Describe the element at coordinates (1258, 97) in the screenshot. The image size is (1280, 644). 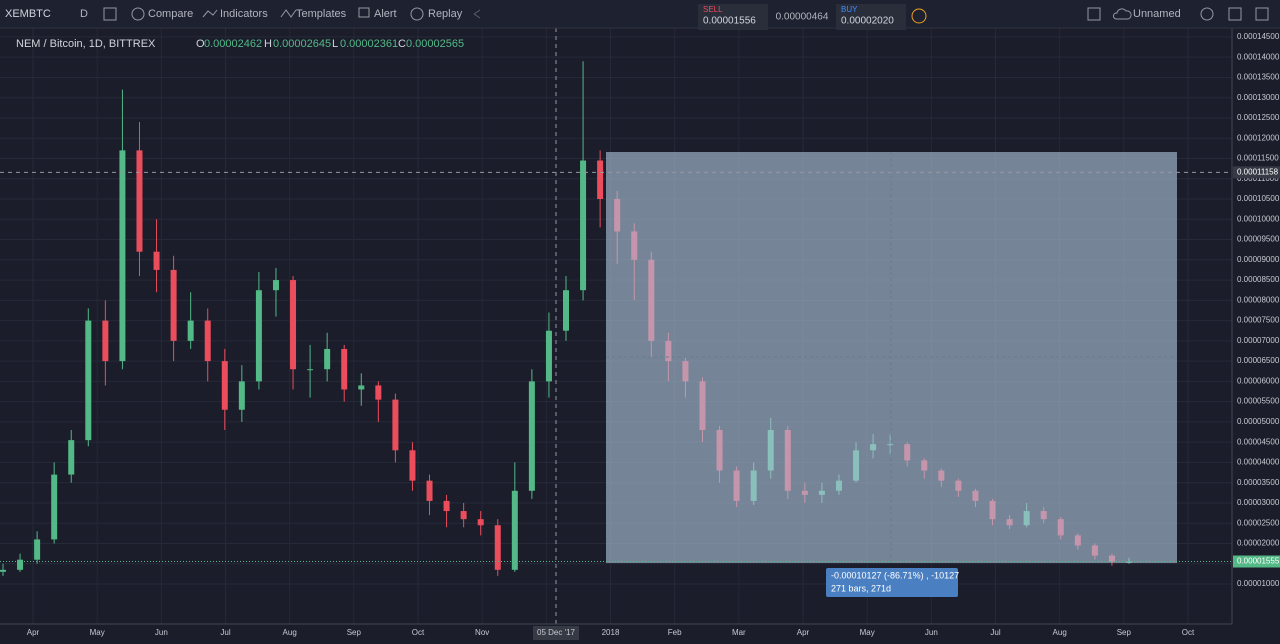
I see `y-tick-label: 0.00013000` at that location.